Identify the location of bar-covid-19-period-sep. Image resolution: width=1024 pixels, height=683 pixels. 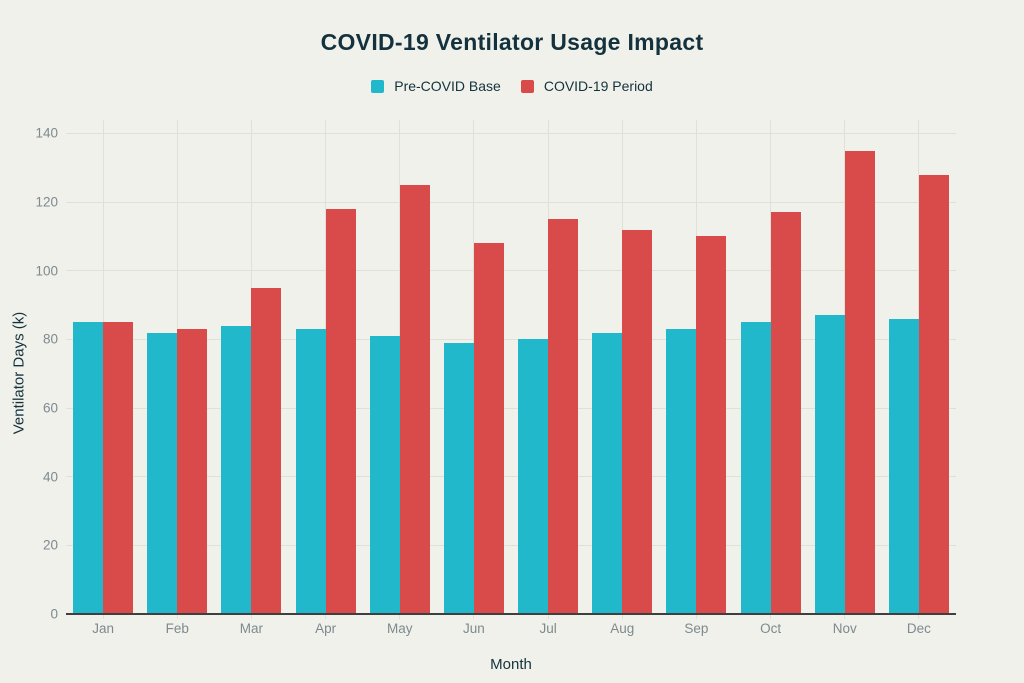
(711, 425).